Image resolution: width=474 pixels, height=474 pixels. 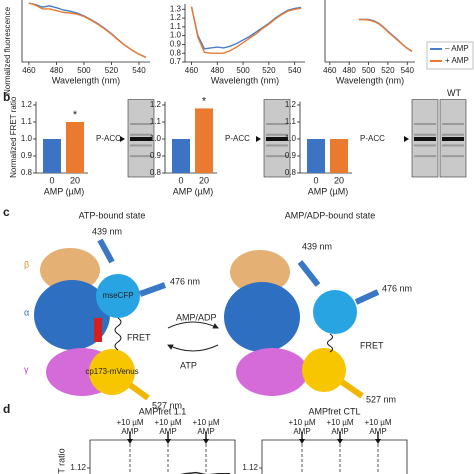 What do you see at coordinates (188, 365) in the screenshot?
I see `condition: ATP` at bounding box center [188, 365].